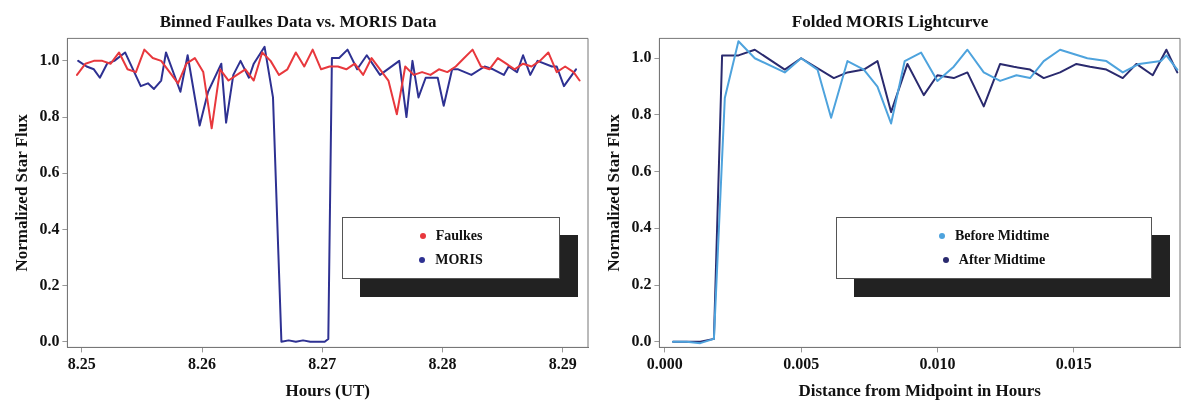 Image resolution: width=1197 pixels, height=414 pixels. Describe the element at coordinates (81, 364) in the screenshot. I see `x-tick-label: 8.25` at that location.